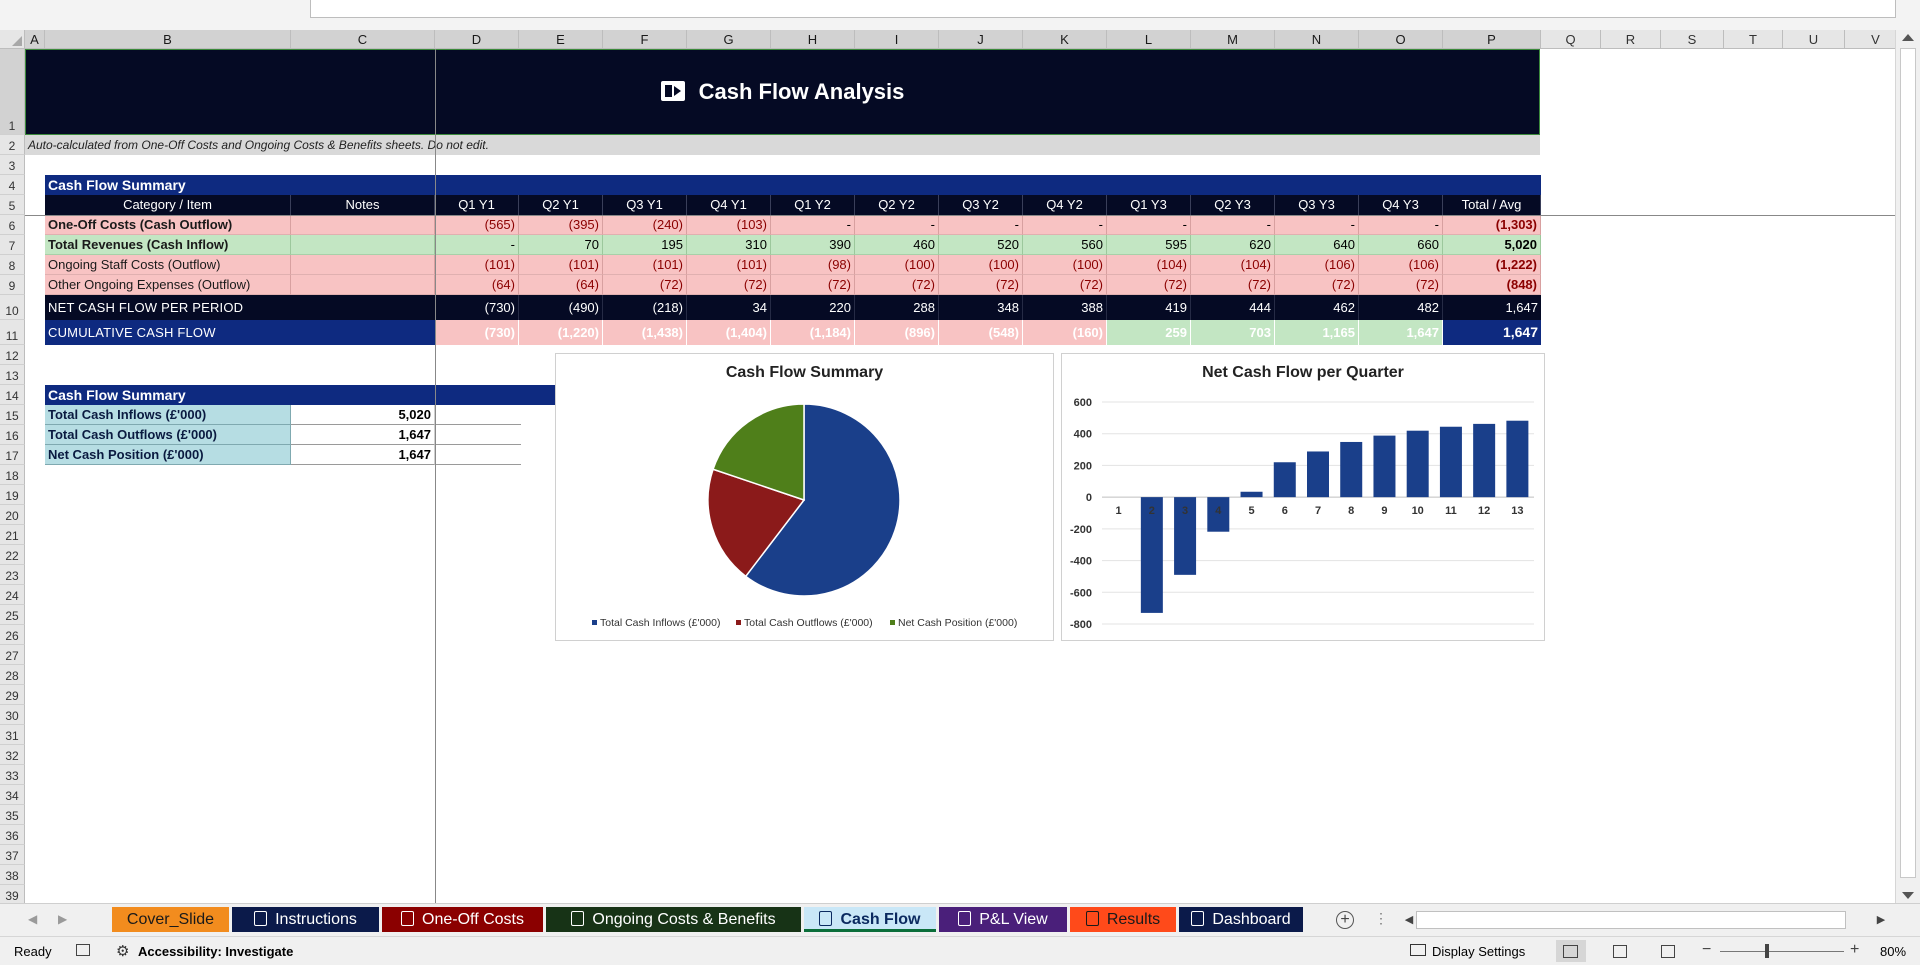 The height and width of the screenshot is (965, 1920). Describe the element at coordinates (1479, 951) in the screenshot. I see `display-settings: Display Settings` at that location.